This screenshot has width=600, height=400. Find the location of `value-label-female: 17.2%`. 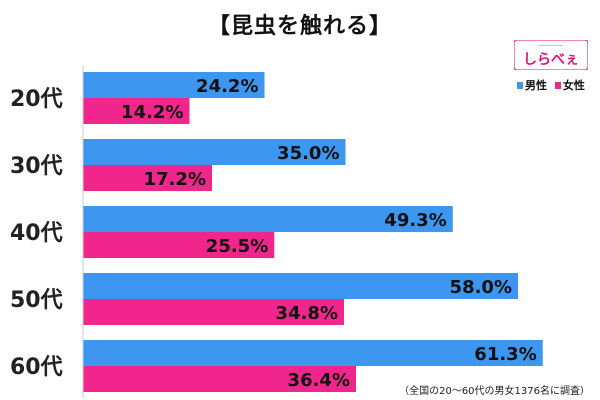

value-label-female: 17.2% is located at coordinates (175, 179).